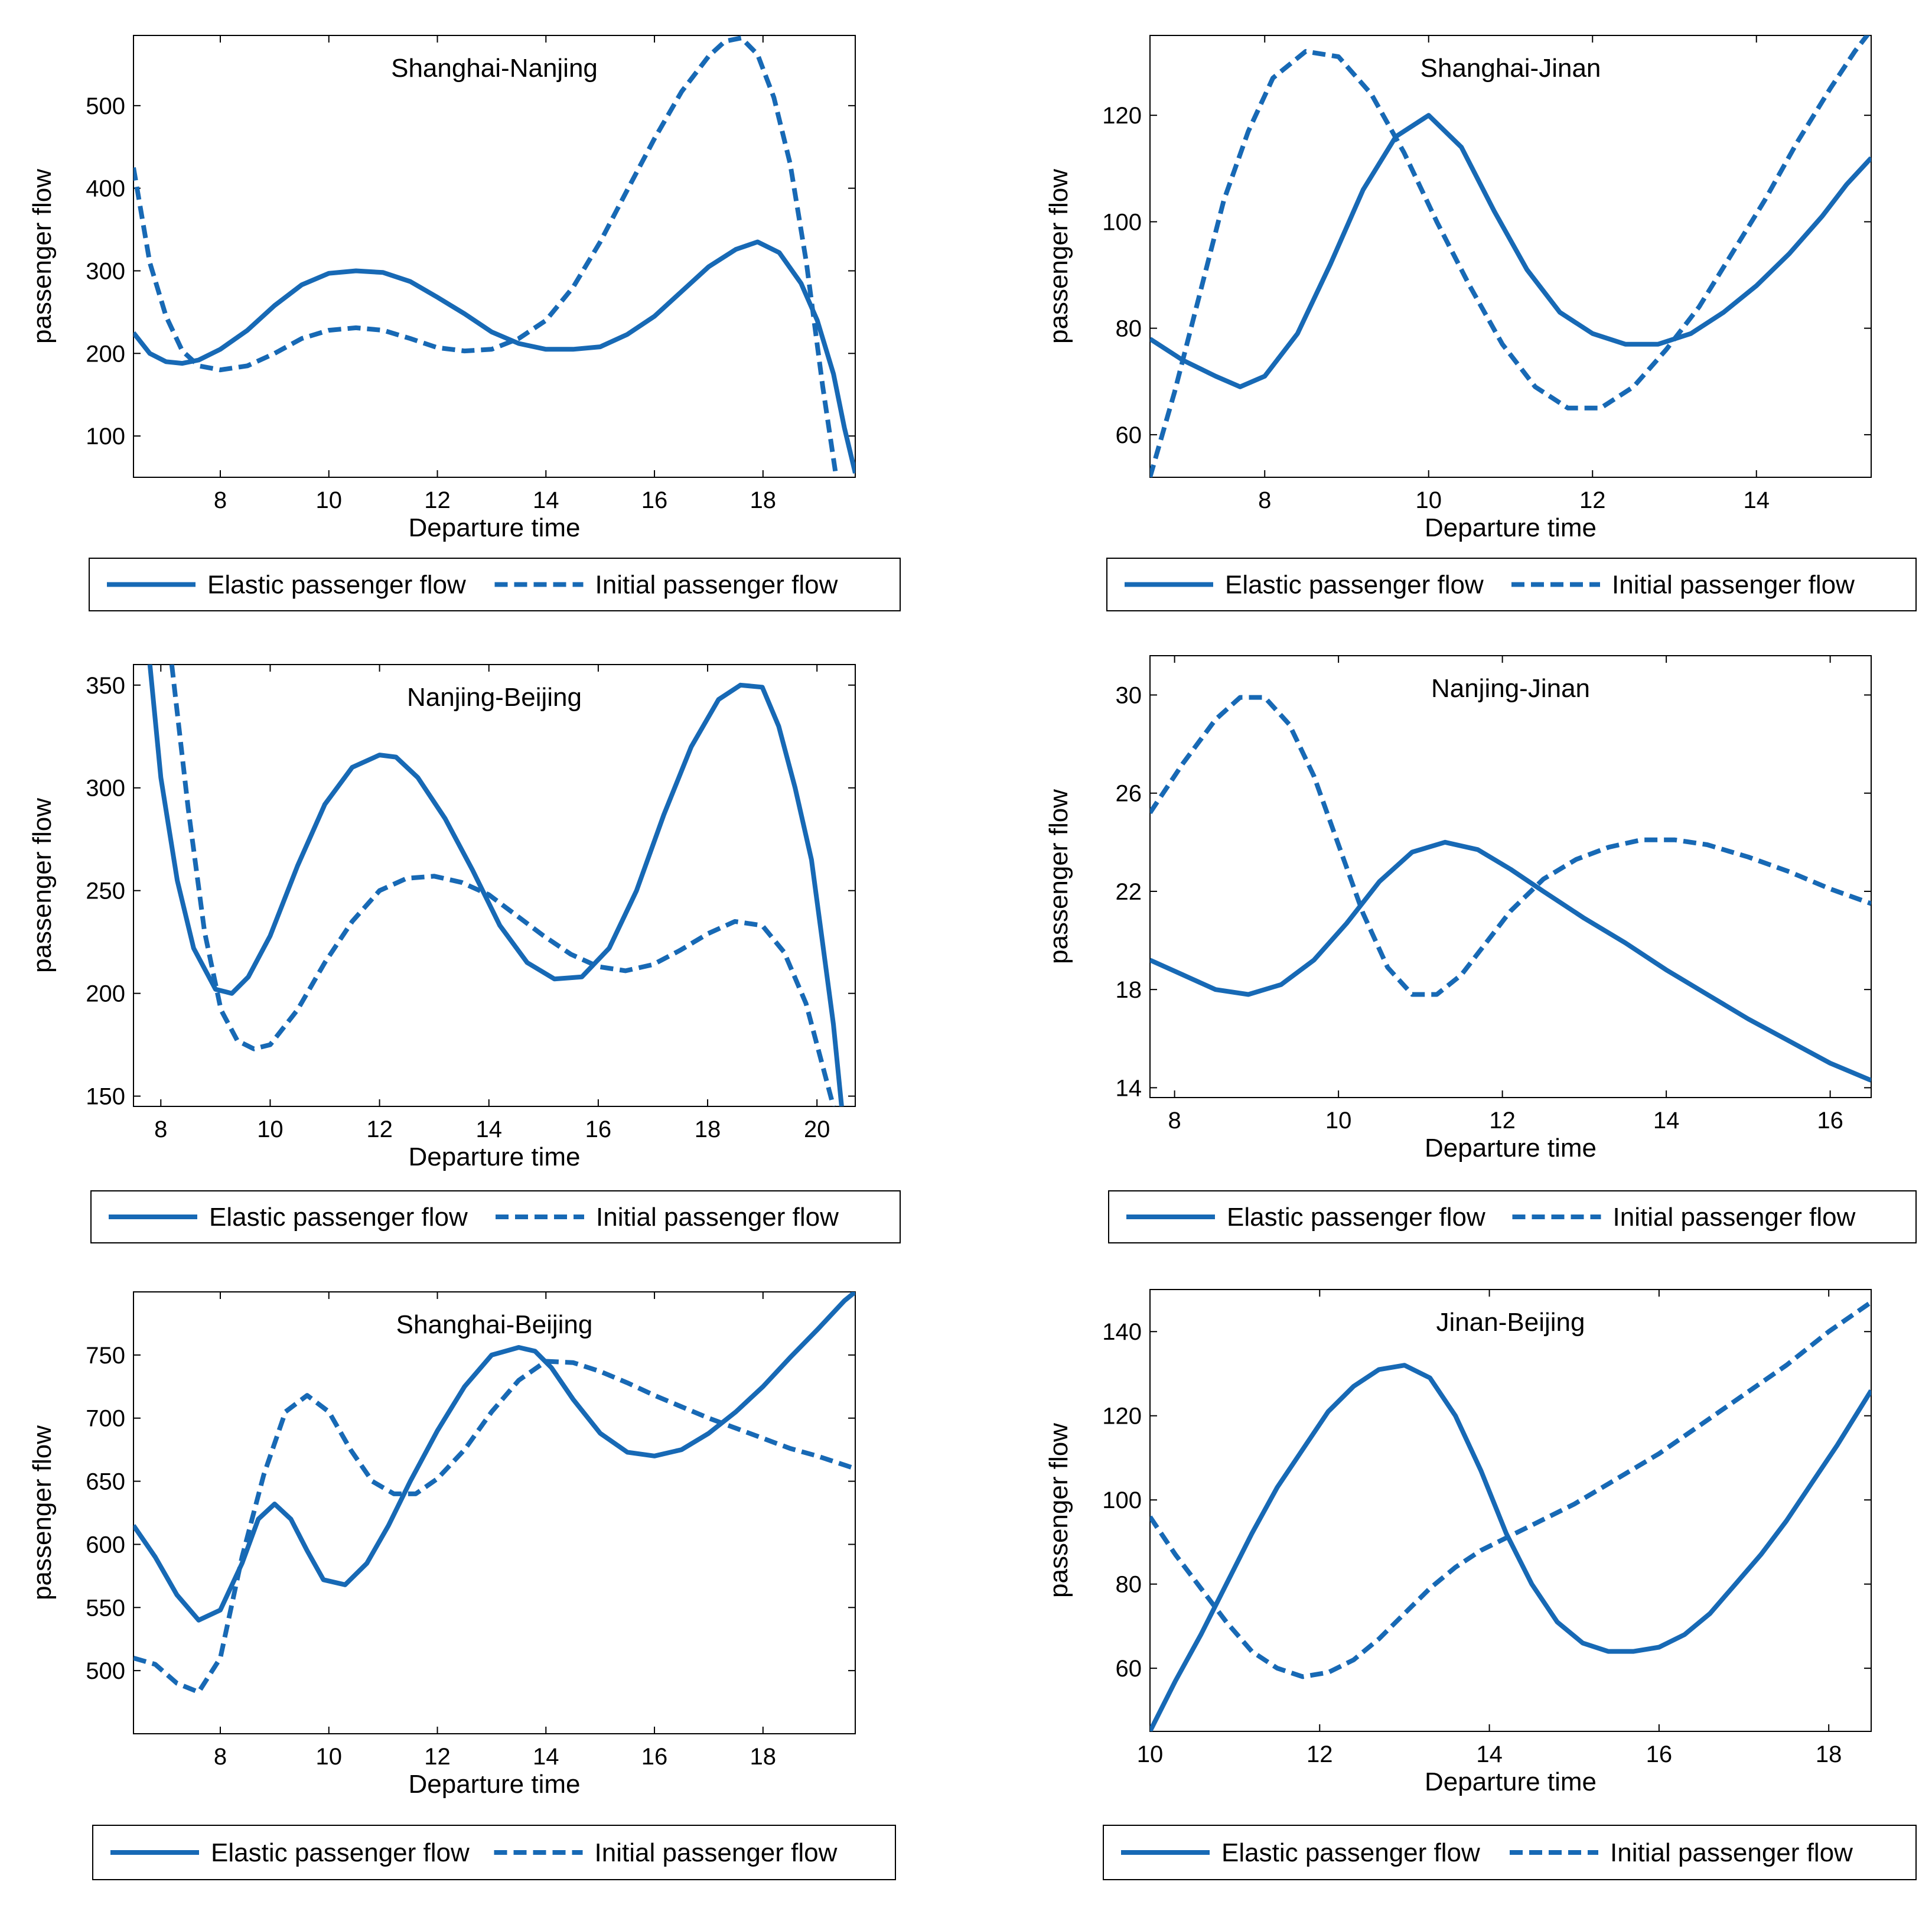 Image resolution: width=1932 pixels, height=1908 pixels. I want to click on chart-title: Shanghai-Nanjing, so click(495, 68).